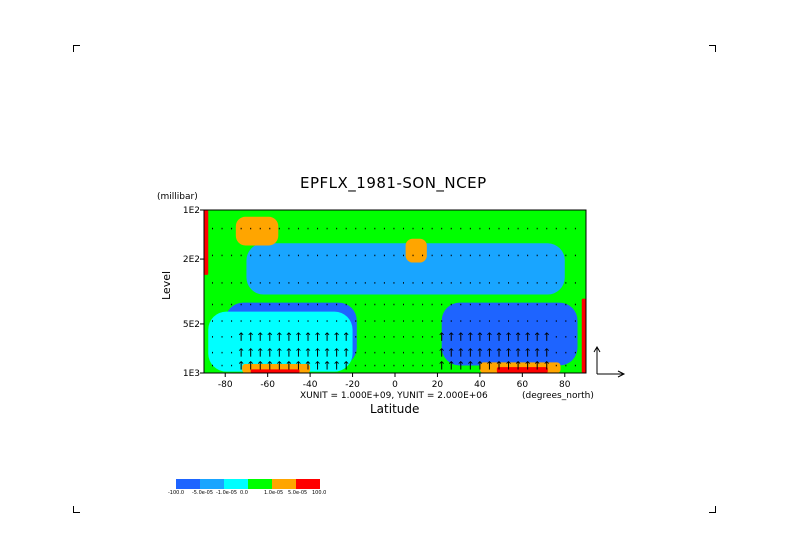 The width and height of the screenshot is (789, 558). What do you see at coordinates (298, 365) in the screenshot?
I see `flux-vector-r7--45` at bounding box center [298, 365].